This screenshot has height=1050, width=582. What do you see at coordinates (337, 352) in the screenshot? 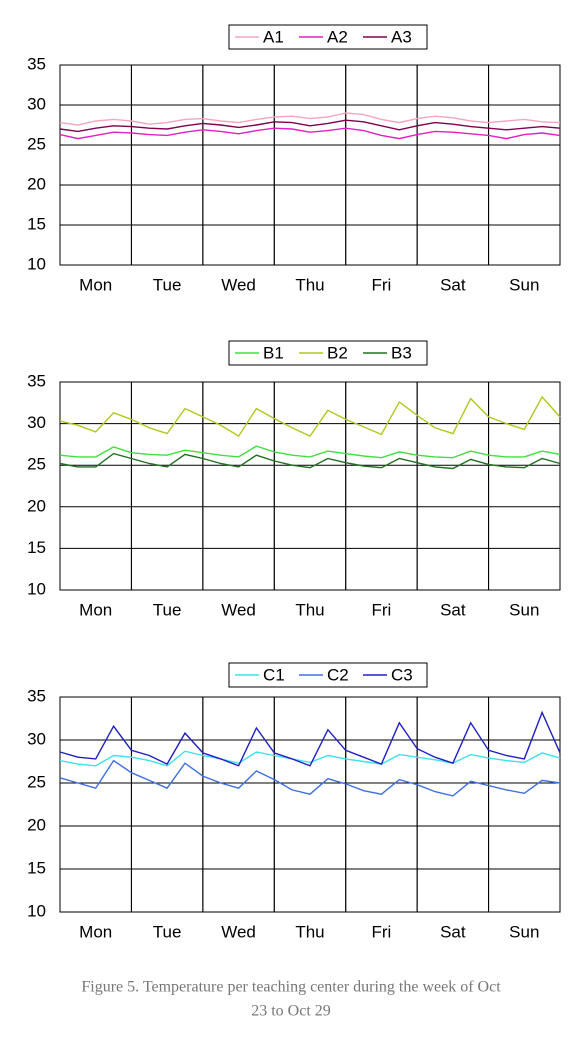
I see `legend-label: B2` at bounding box center [337, 352].